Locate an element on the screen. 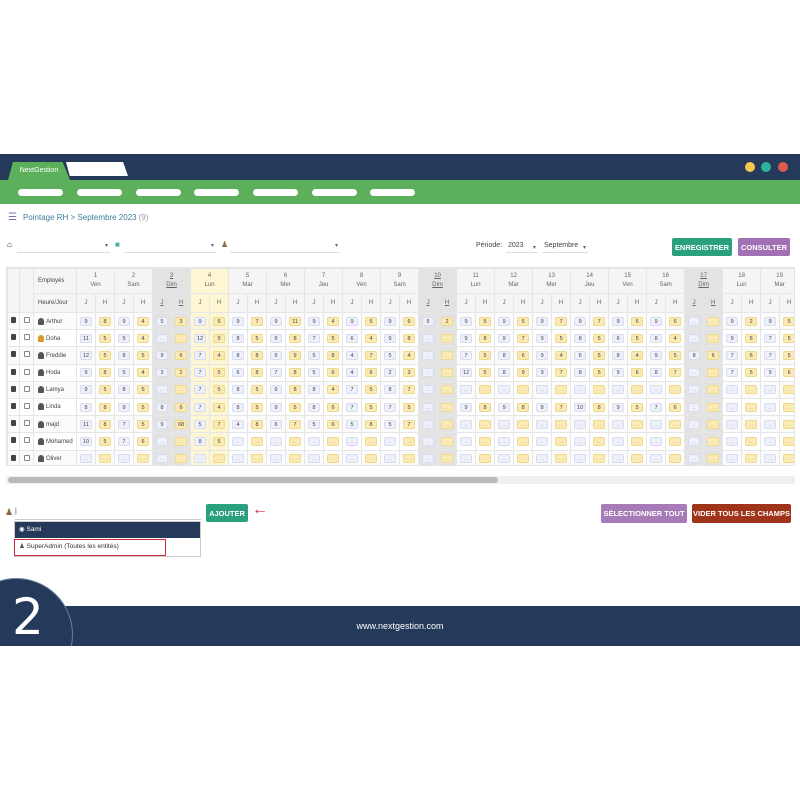 This screenshot has width=800, height=800. days-input: 3 is located at coordinates (162, 373).